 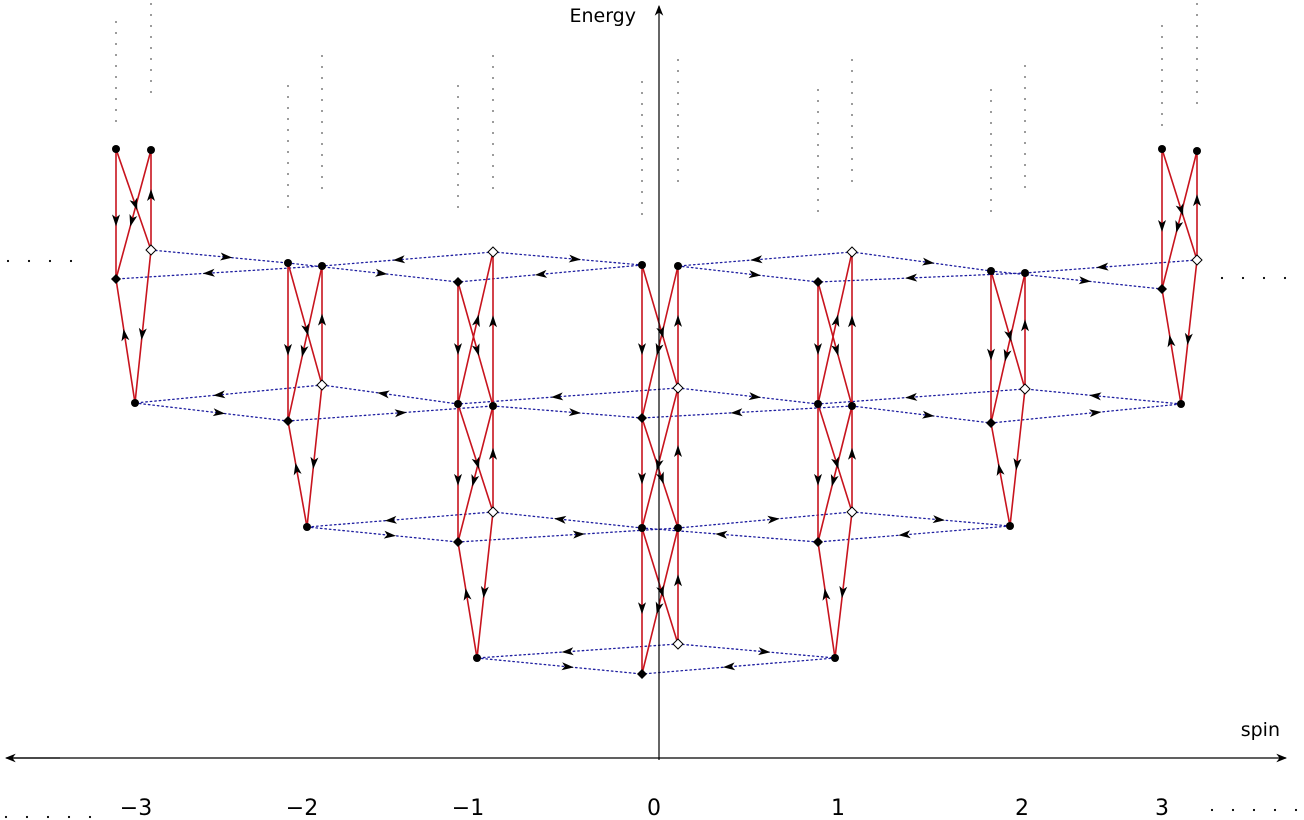 What do you see at coordinates (458, 282) in the screenshot?
I see `node-filled-diamond-m1a` at bounding box center [458, 282].